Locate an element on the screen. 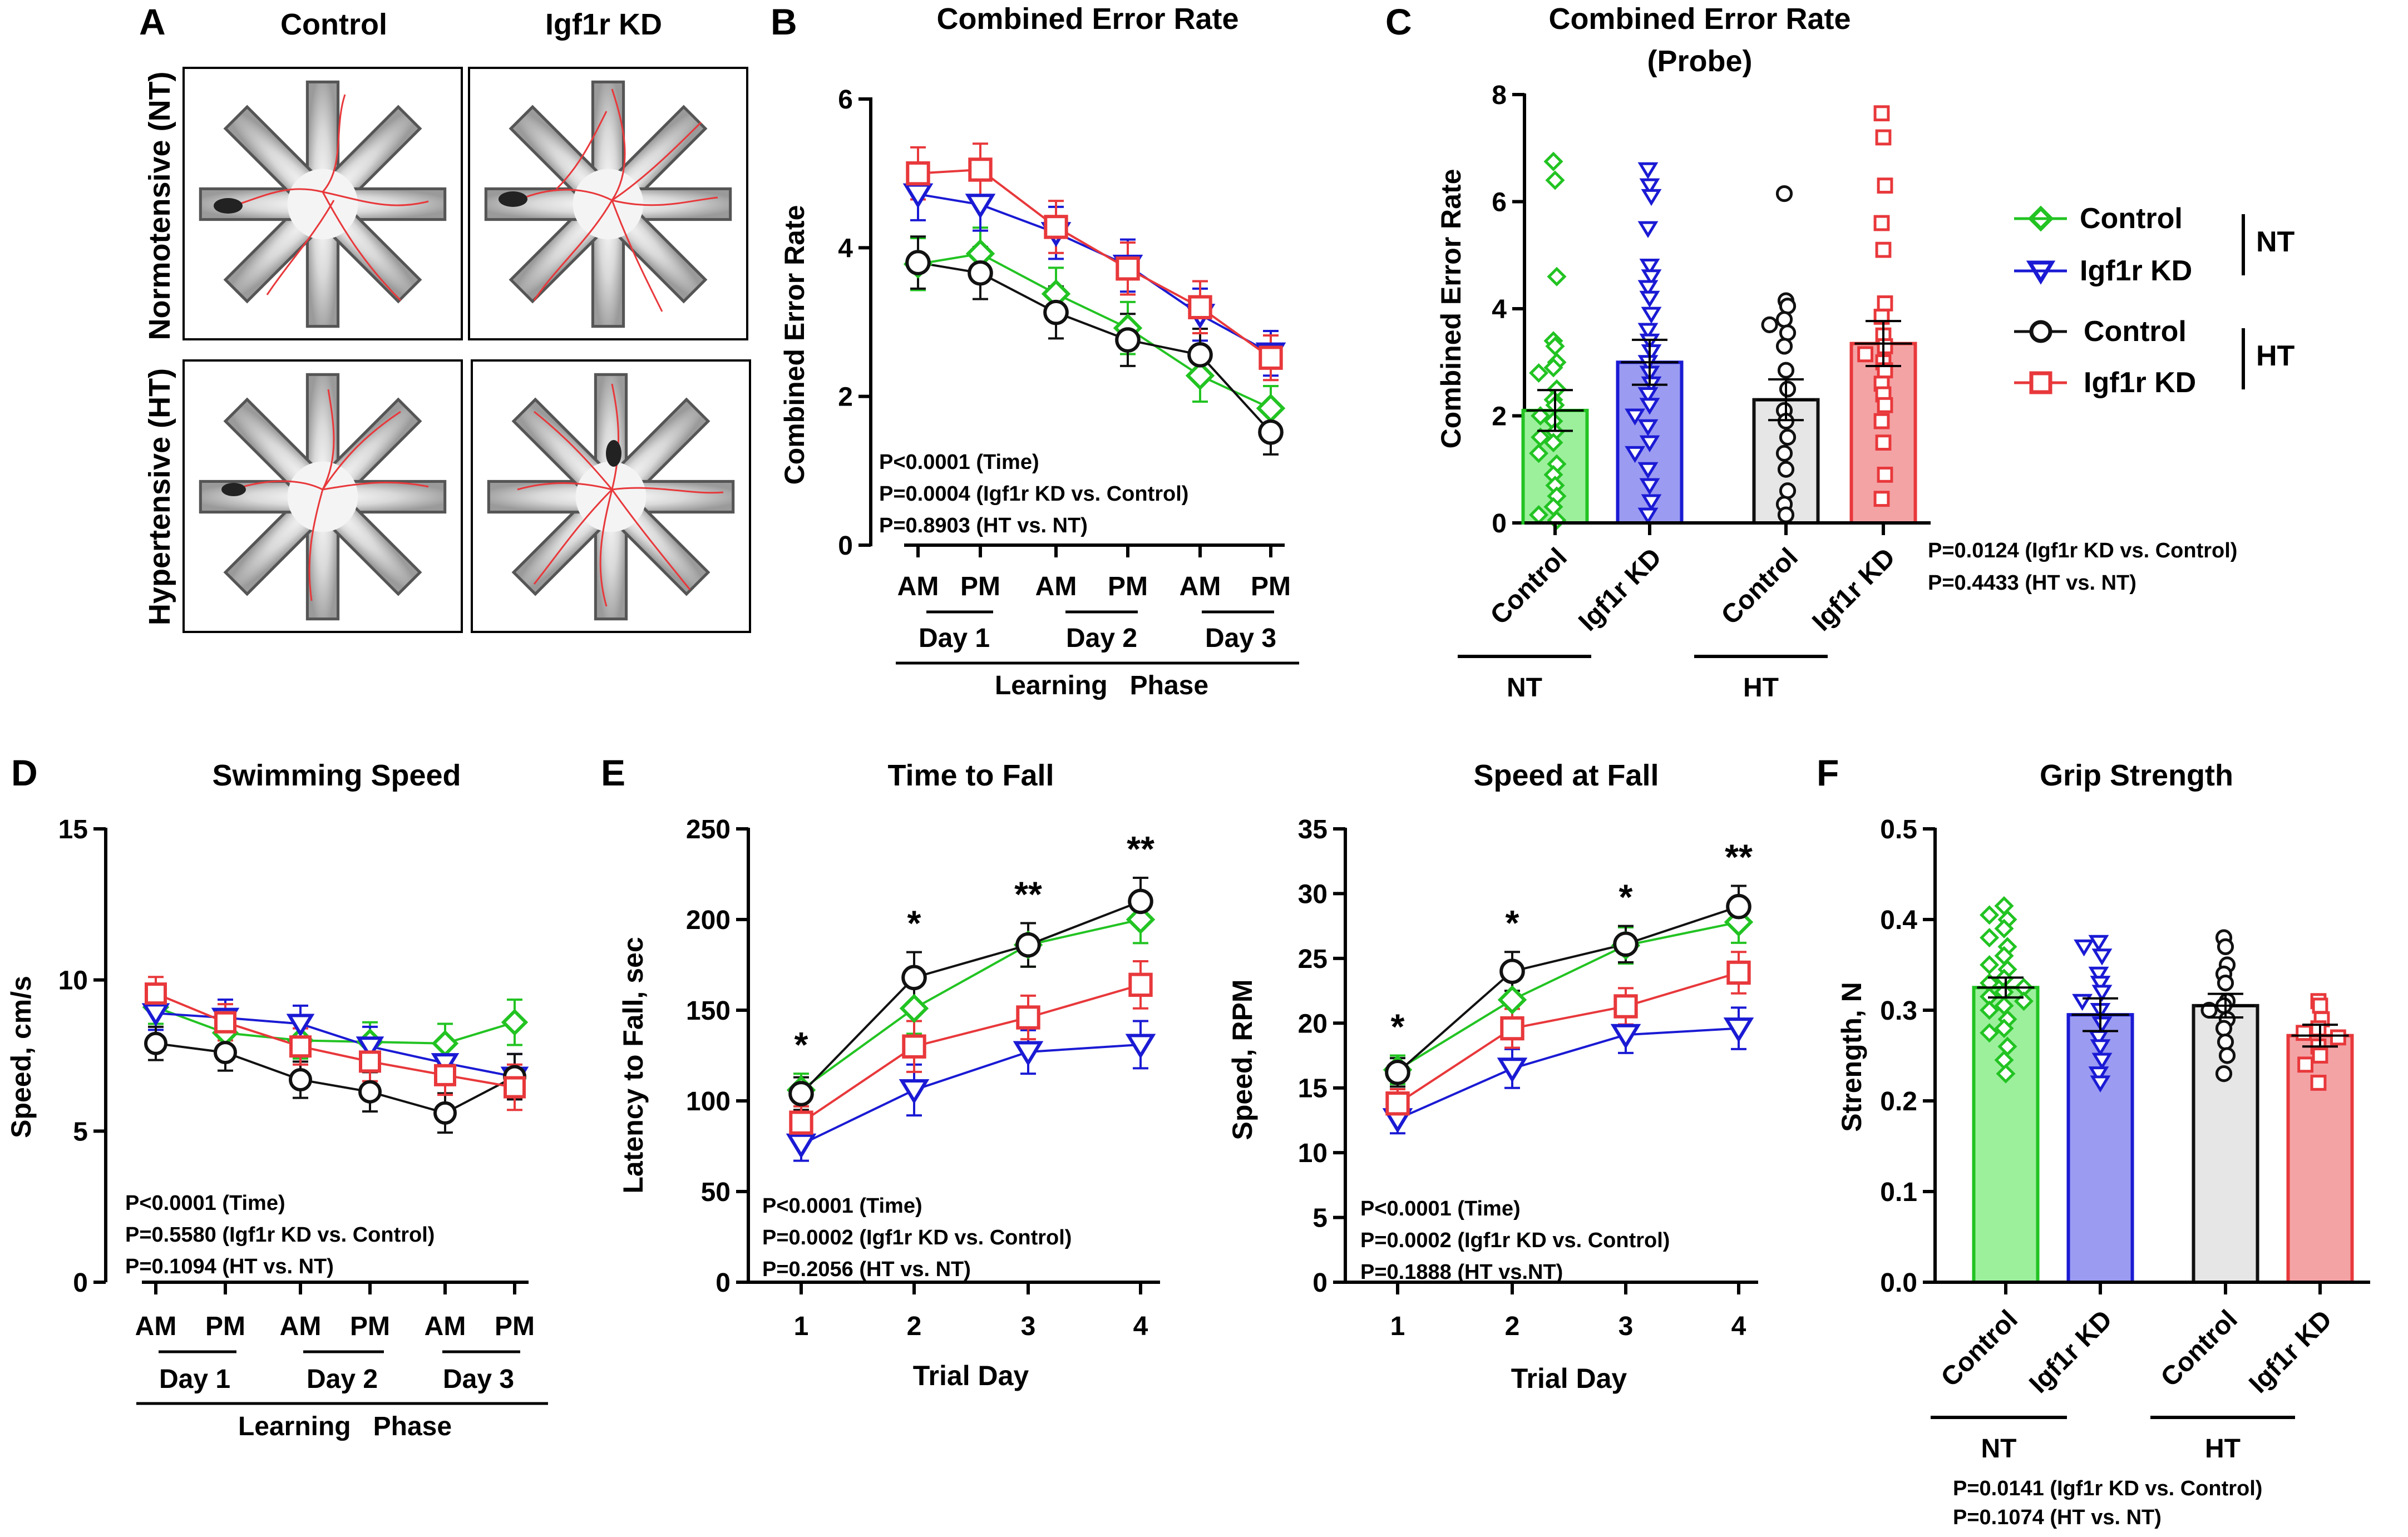 Image resolution: width=2408 pixels, height=1537 pixels. day-label: Day 1 is located at coordinates (955, 638).